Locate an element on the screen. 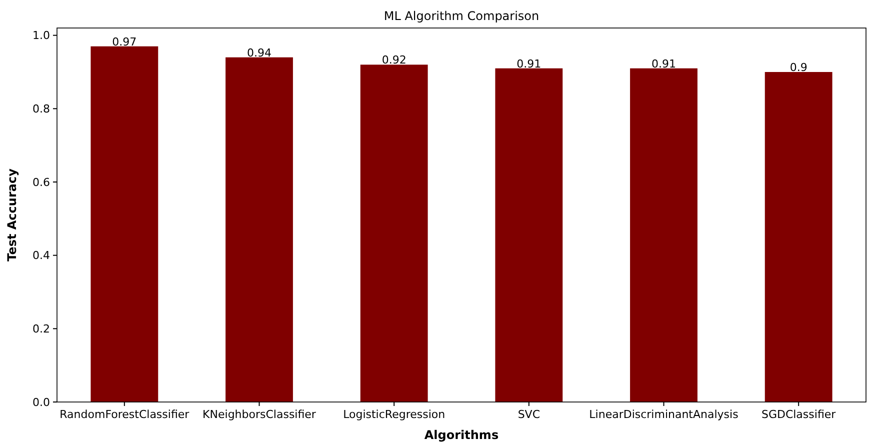 The image size is (880, 442). y-tick-label: 0.0 is located at coordinates (41, 402).